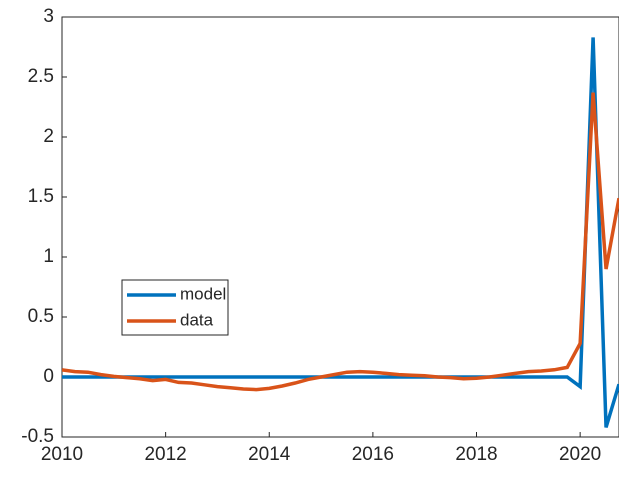 Image resolution: width=619 pixels, height=479 pixels. I want to click on x-tick-label: 2018, so click(476, 454).